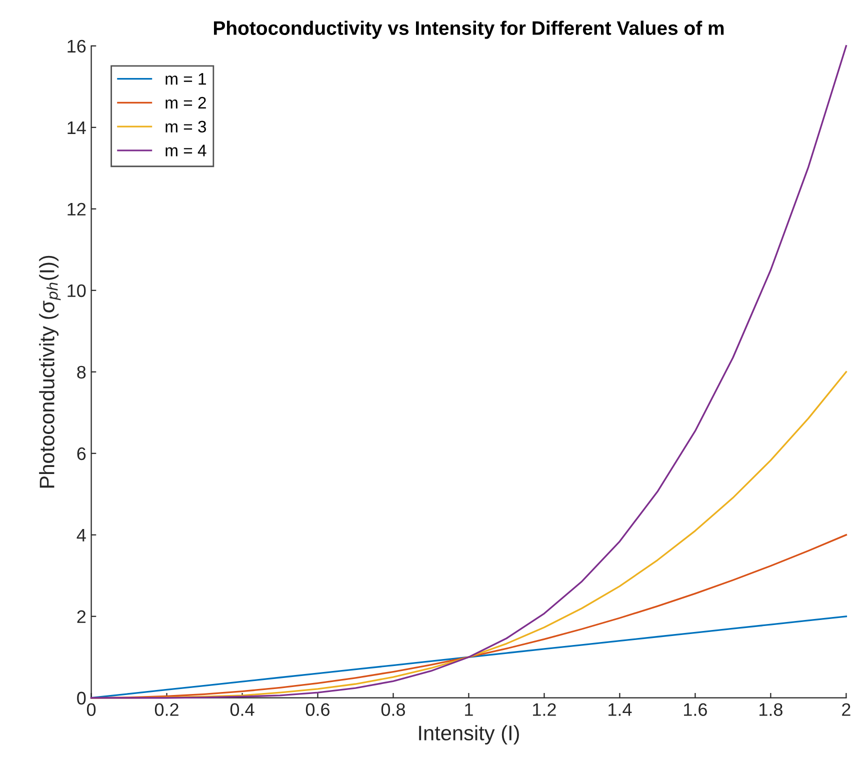  What do you see at coordinates (81, 698) in the screenshot?
I see `y-tick-label: 0` at bounding box center [81, 698].